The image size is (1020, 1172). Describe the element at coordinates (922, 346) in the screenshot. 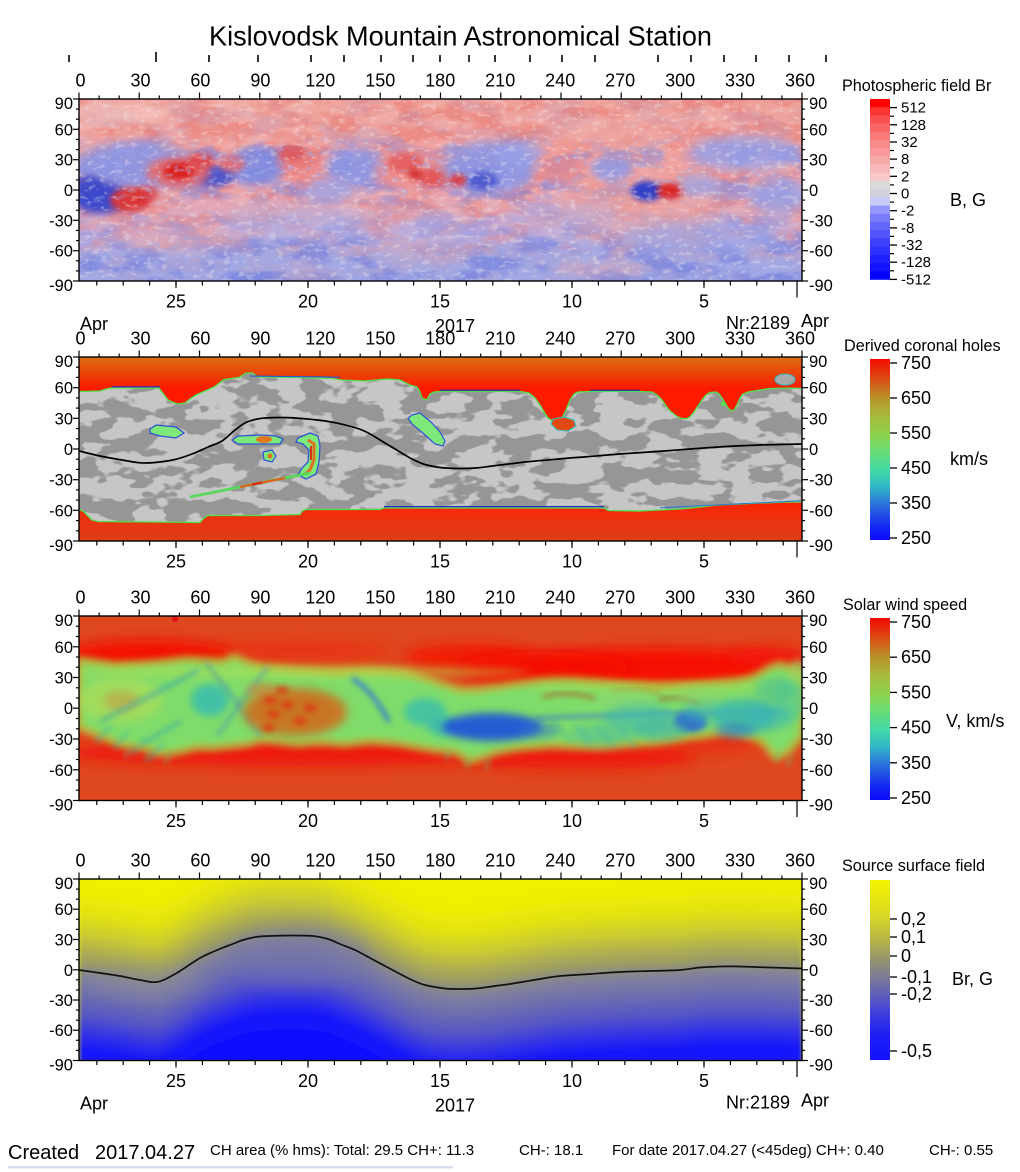

I see `svg-text: Derived coronal holes` at that location.